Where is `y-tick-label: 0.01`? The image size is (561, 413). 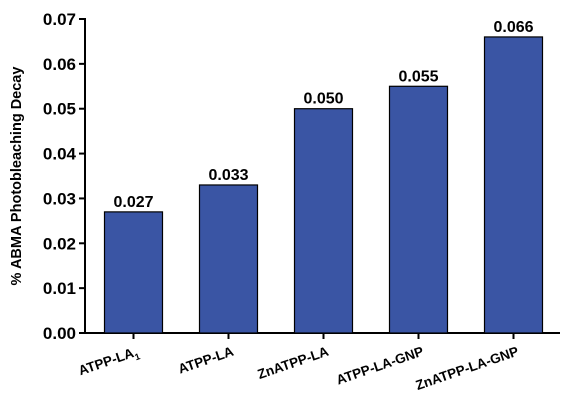 y-tick-label: 0.01 is located at coordinates (59, 288).